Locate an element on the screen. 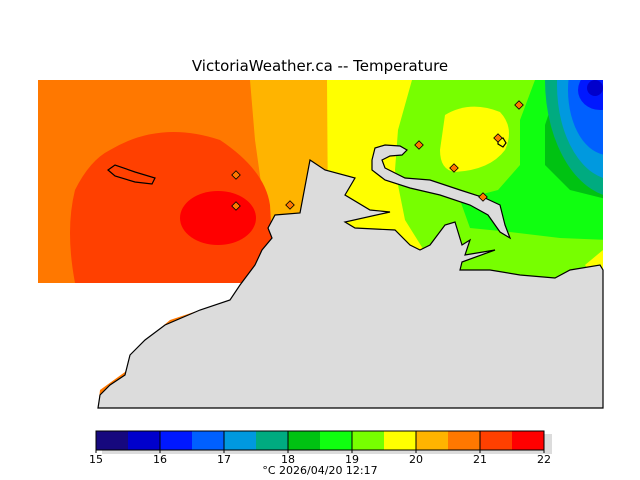 This screenshot has height=480, width=640. legend-tick-label: 15 is located at coordinates (96, 459).